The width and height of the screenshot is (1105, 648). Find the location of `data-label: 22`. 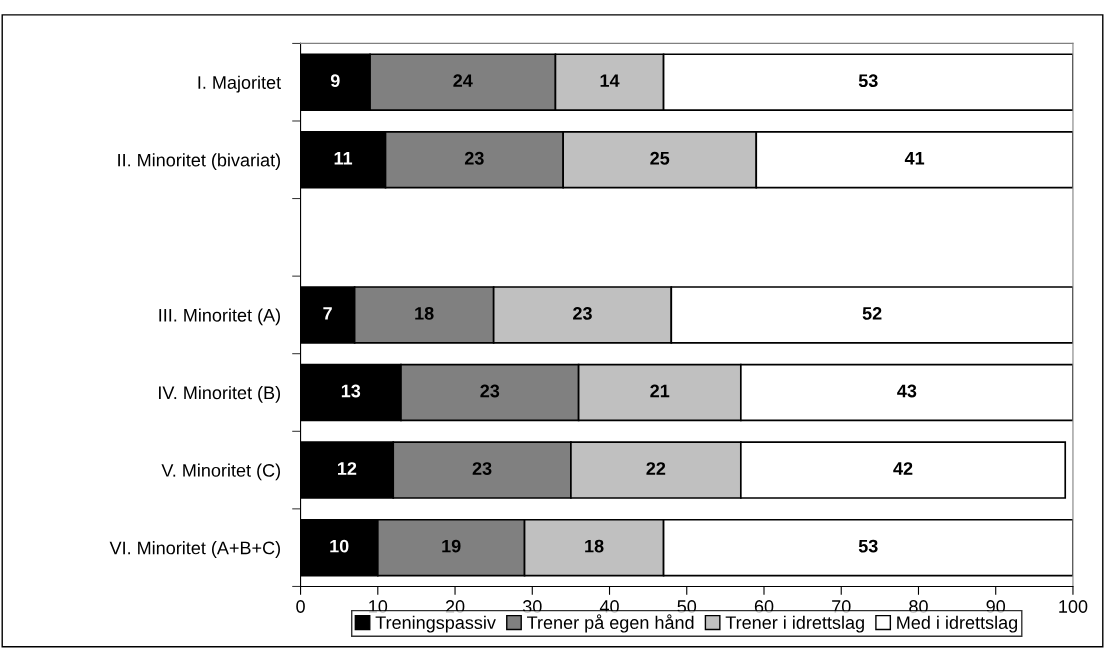

data-label: 22 is located at coordinates (656, 468).